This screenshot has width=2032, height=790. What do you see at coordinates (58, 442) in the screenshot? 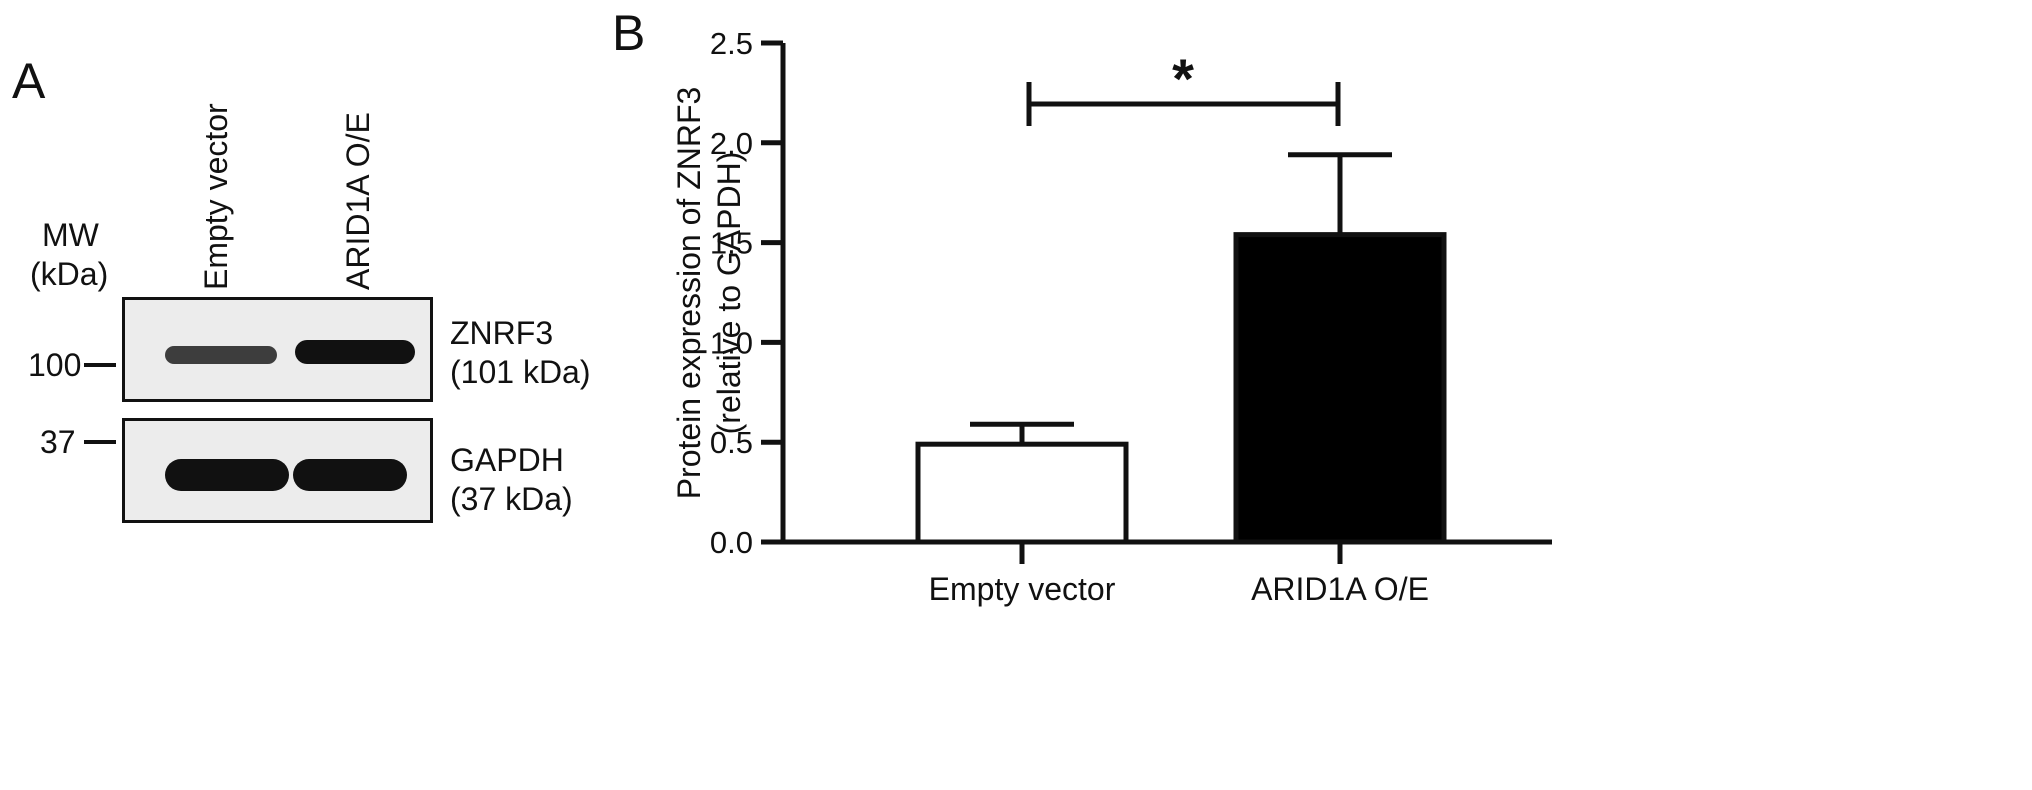
I see `marker-37-label: 37` at bounding box center [58, 442].